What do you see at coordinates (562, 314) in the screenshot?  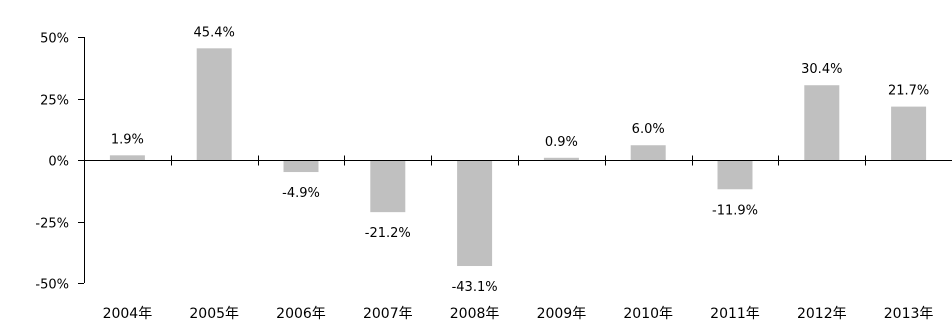 I see `category-label: 2009年` at bounding box center [562, 314].